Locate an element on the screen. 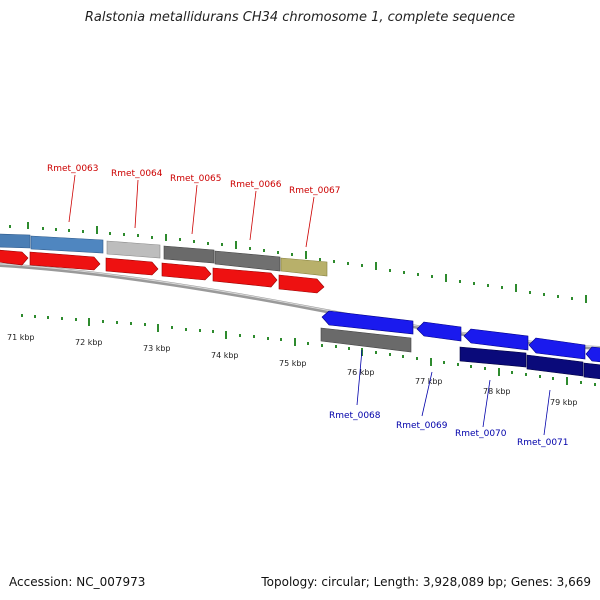 The width and height of the screenshot is (600, 600). gene-label-rmet-0068: Rmet_0068 is located at coordinates (355, 416).